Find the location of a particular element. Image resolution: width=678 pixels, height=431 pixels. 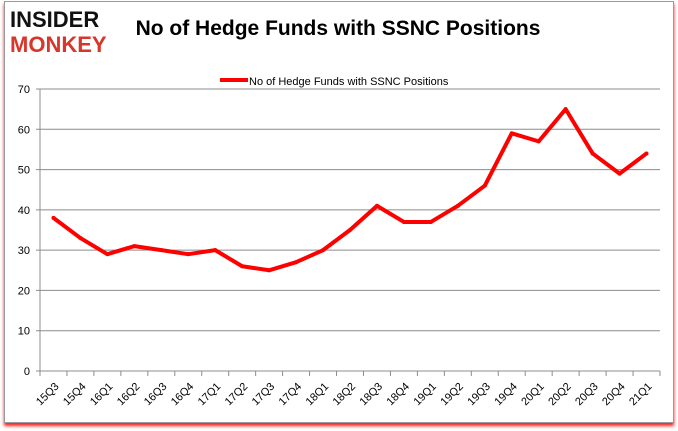

logo-line2: MONKEY is located at coordinates (58, 44).